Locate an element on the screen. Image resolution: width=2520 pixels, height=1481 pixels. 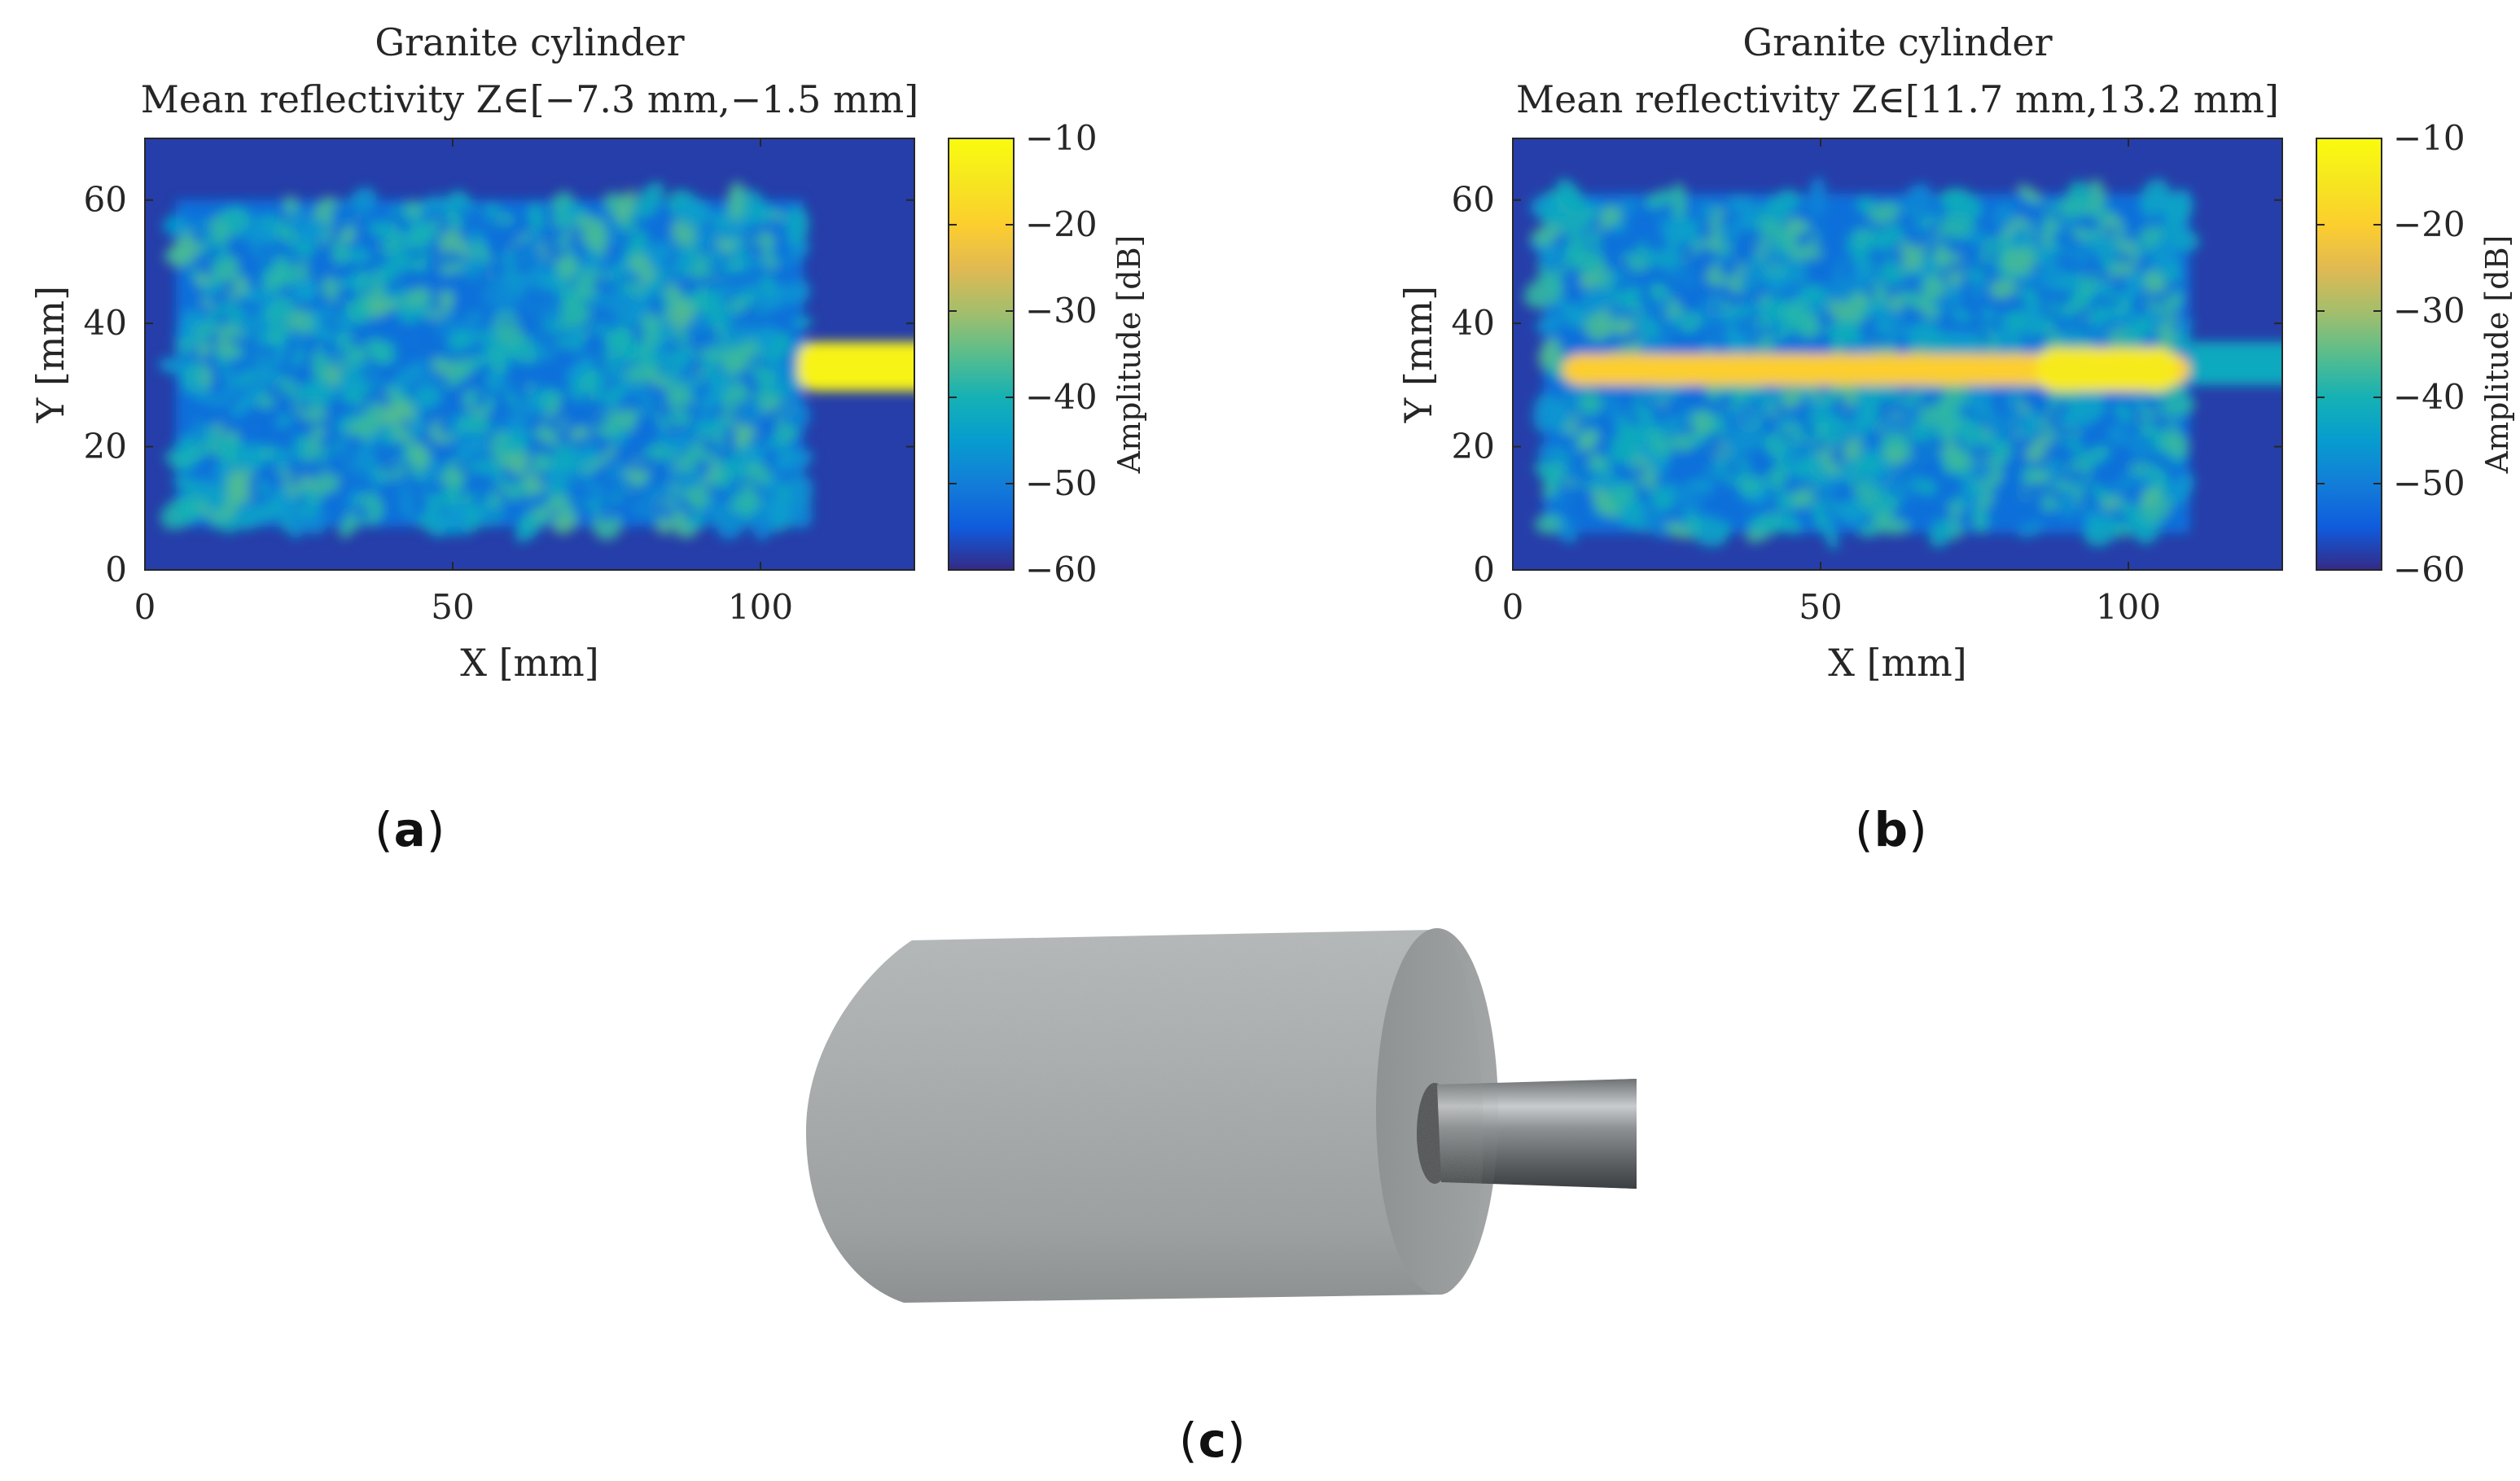
x-tick-label: 50 is located at coordinates (452, 607).